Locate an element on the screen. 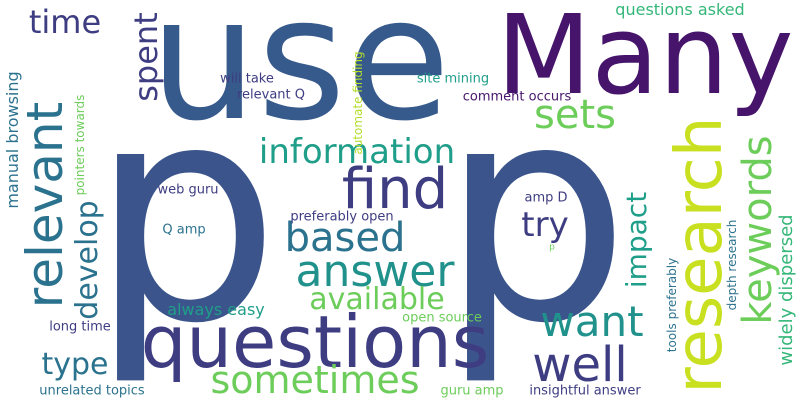  word-sets: sets is located at coordinates (575, 115).